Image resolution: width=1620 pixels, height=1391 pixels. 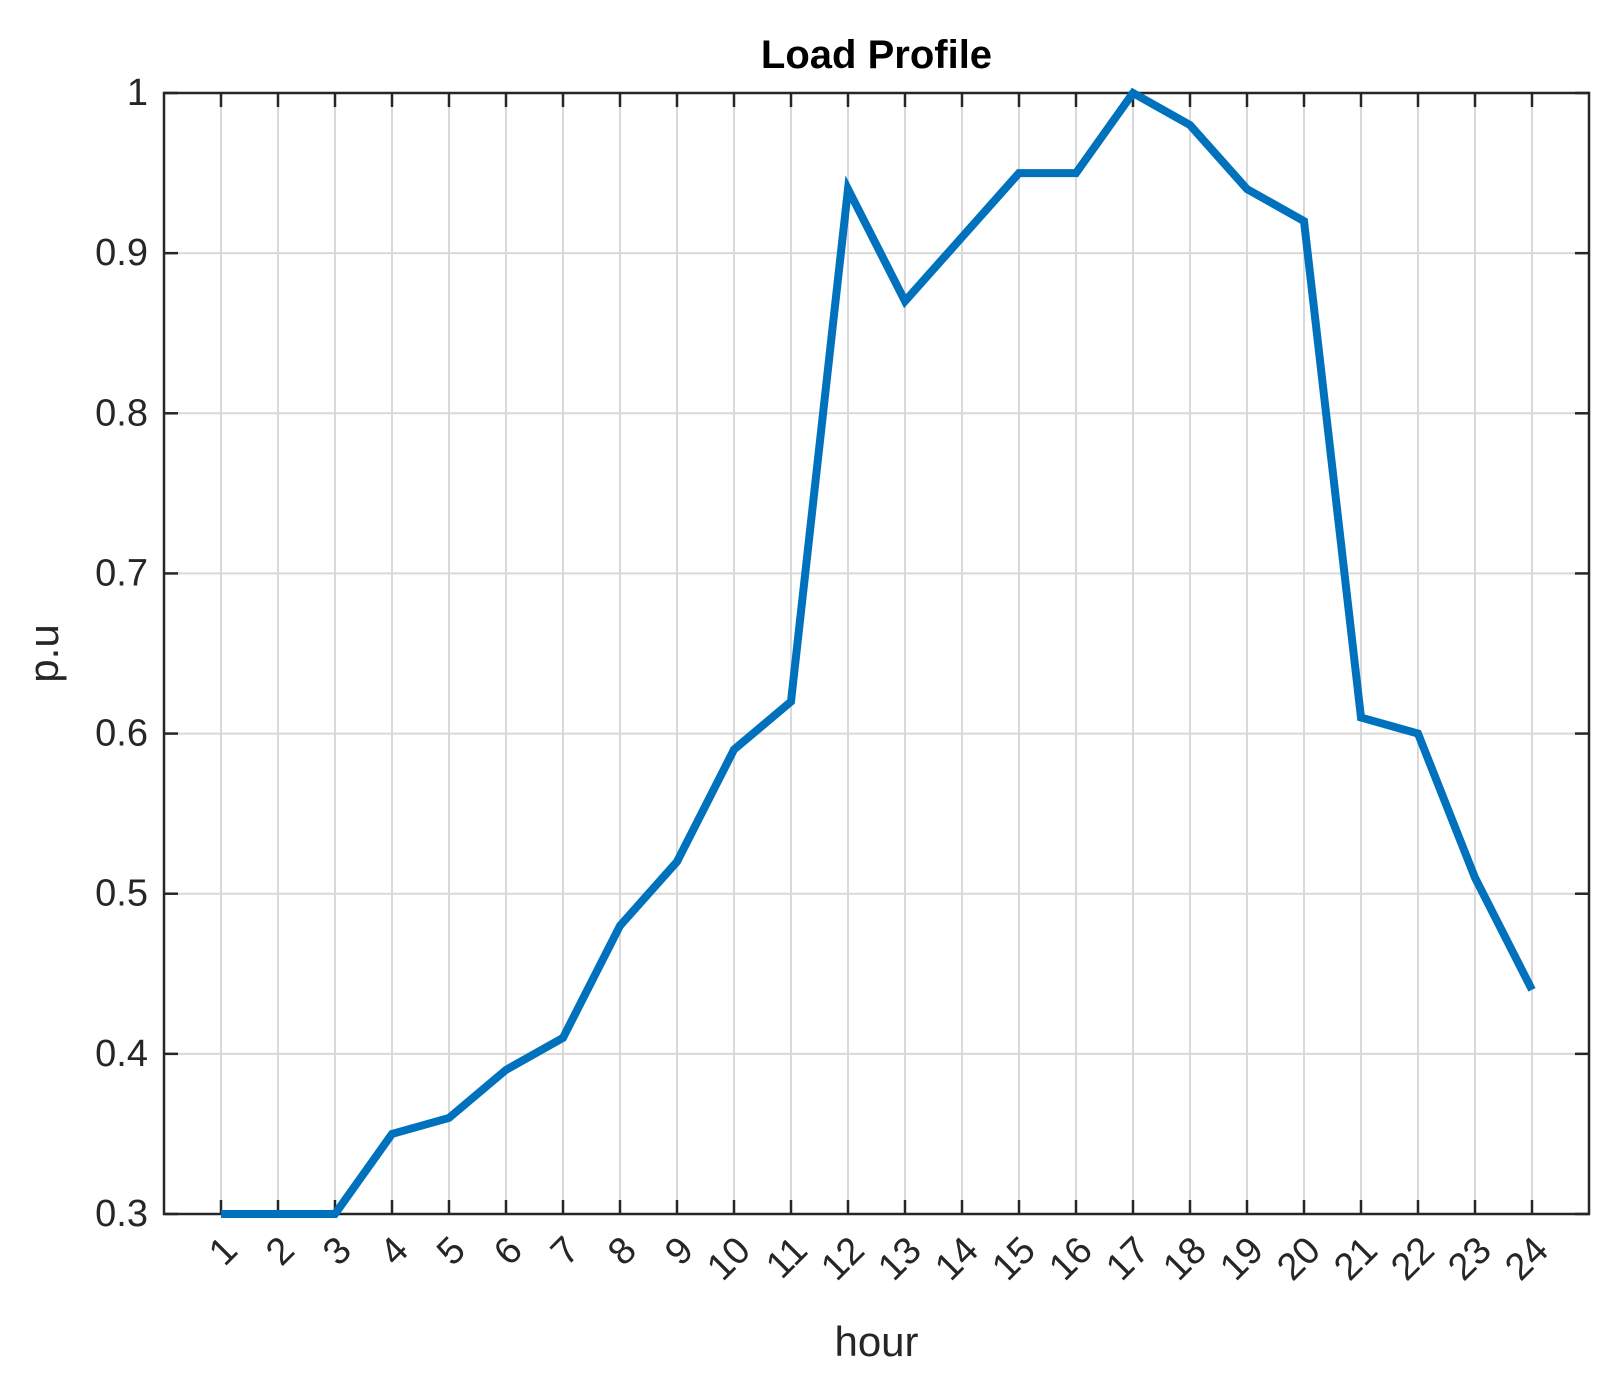 I want to click on x-tick-label: 13, so click(x=900, y=1259).